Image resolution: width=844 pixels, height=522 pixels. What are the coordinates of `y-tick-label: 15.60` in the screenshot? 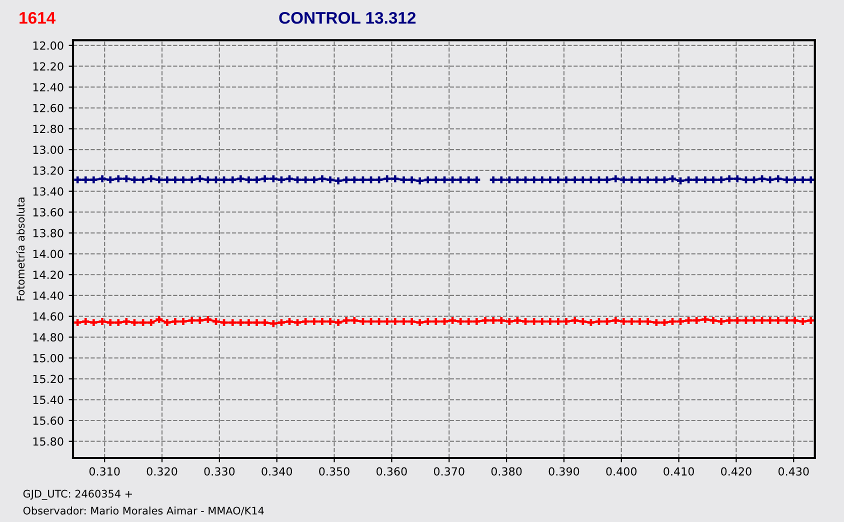 It's located at (48, 420).